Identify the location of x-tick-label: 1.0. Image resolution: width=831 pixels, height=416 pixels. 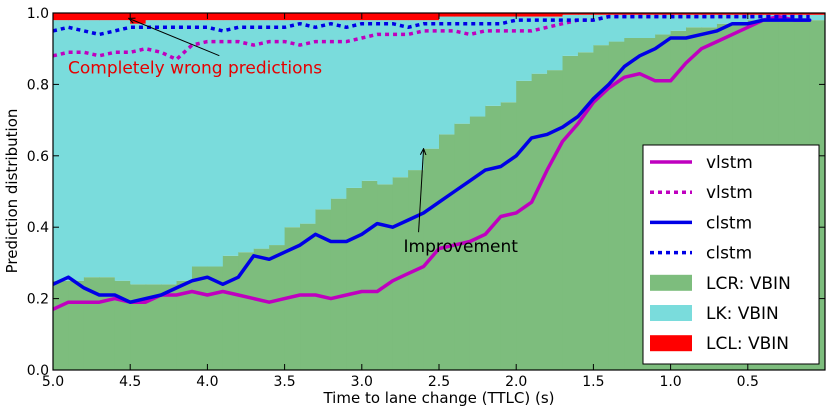
(670, 382).